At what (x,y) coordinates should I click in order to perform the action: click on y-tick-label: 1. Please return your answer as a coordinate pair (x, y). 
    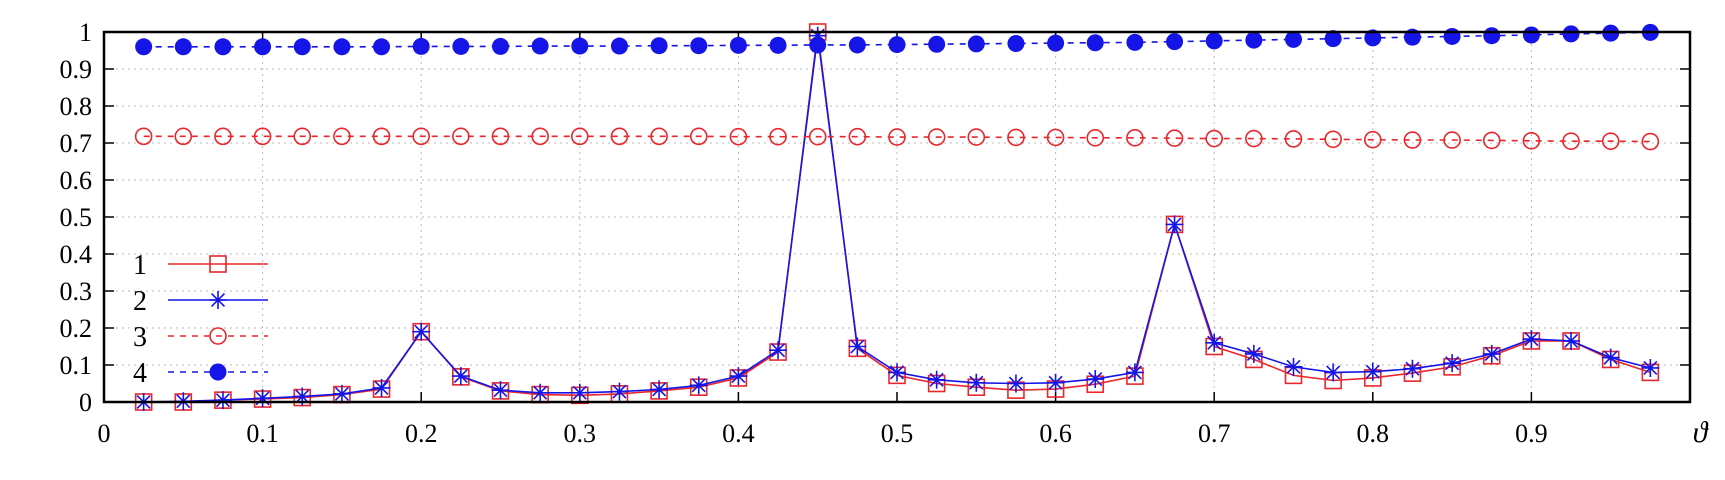
    Looking at the image, I should click on (85, 32).